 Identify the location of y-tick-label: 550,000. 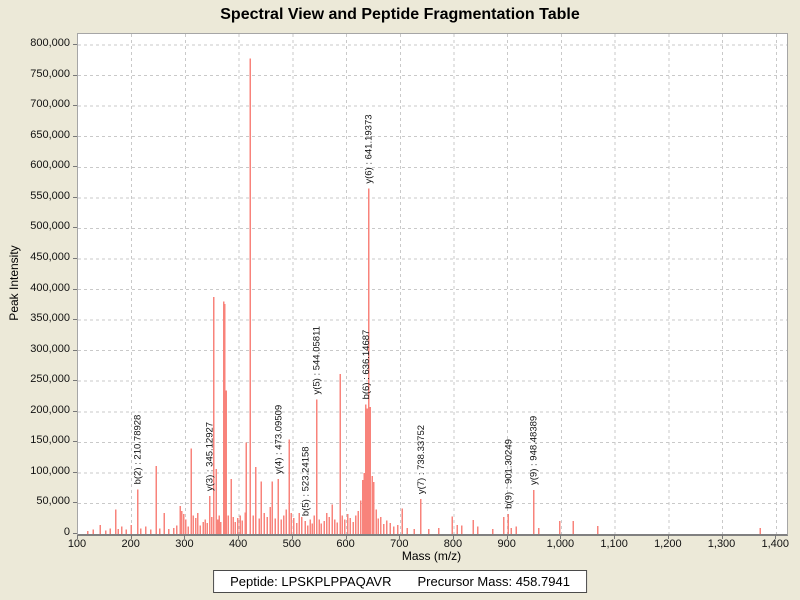
(50, 195).